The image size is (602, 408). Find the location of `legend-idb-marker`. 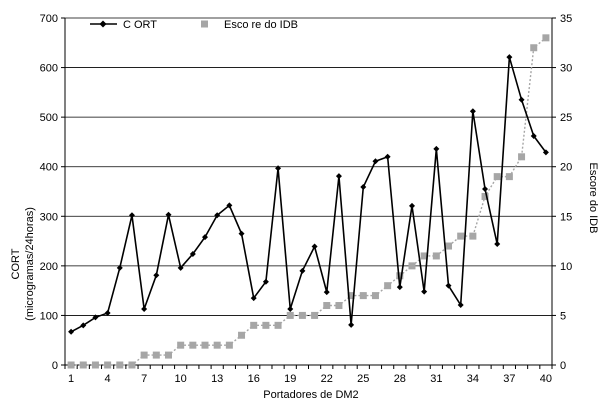

legend-idb-marker is located at coordinates (204, 24).